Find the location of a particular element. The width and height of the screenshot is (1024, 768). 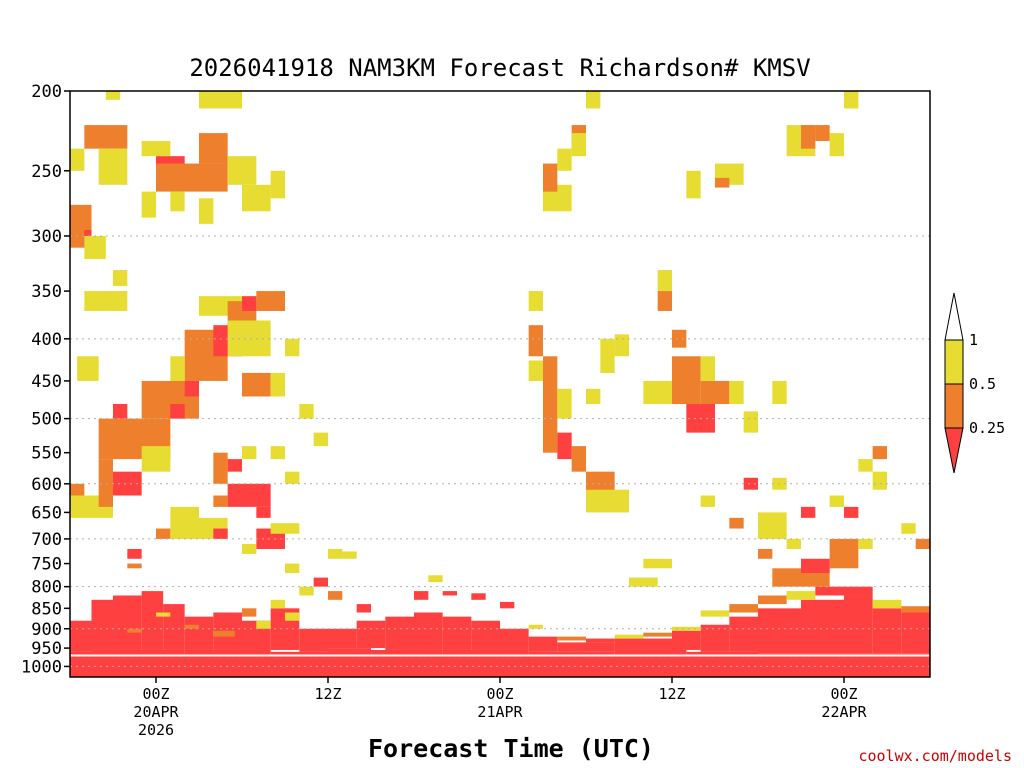

y-tick-label: 950 is located at coordinates (46, 649).